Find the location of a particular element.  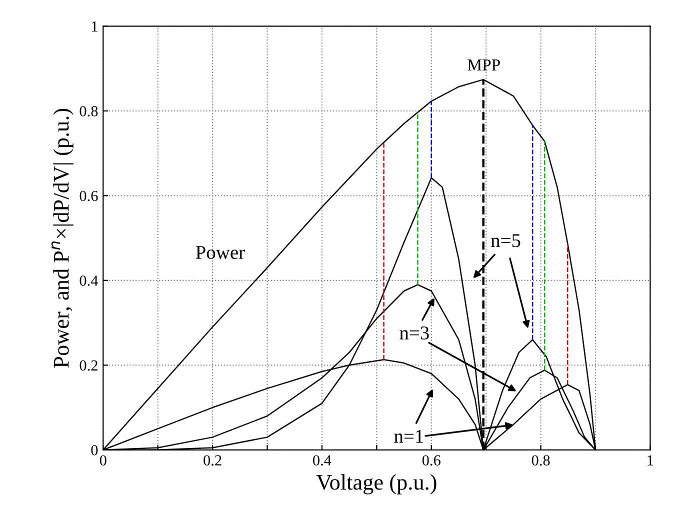

y-tick-label: 0.4 is located at coordinates (89, 281).